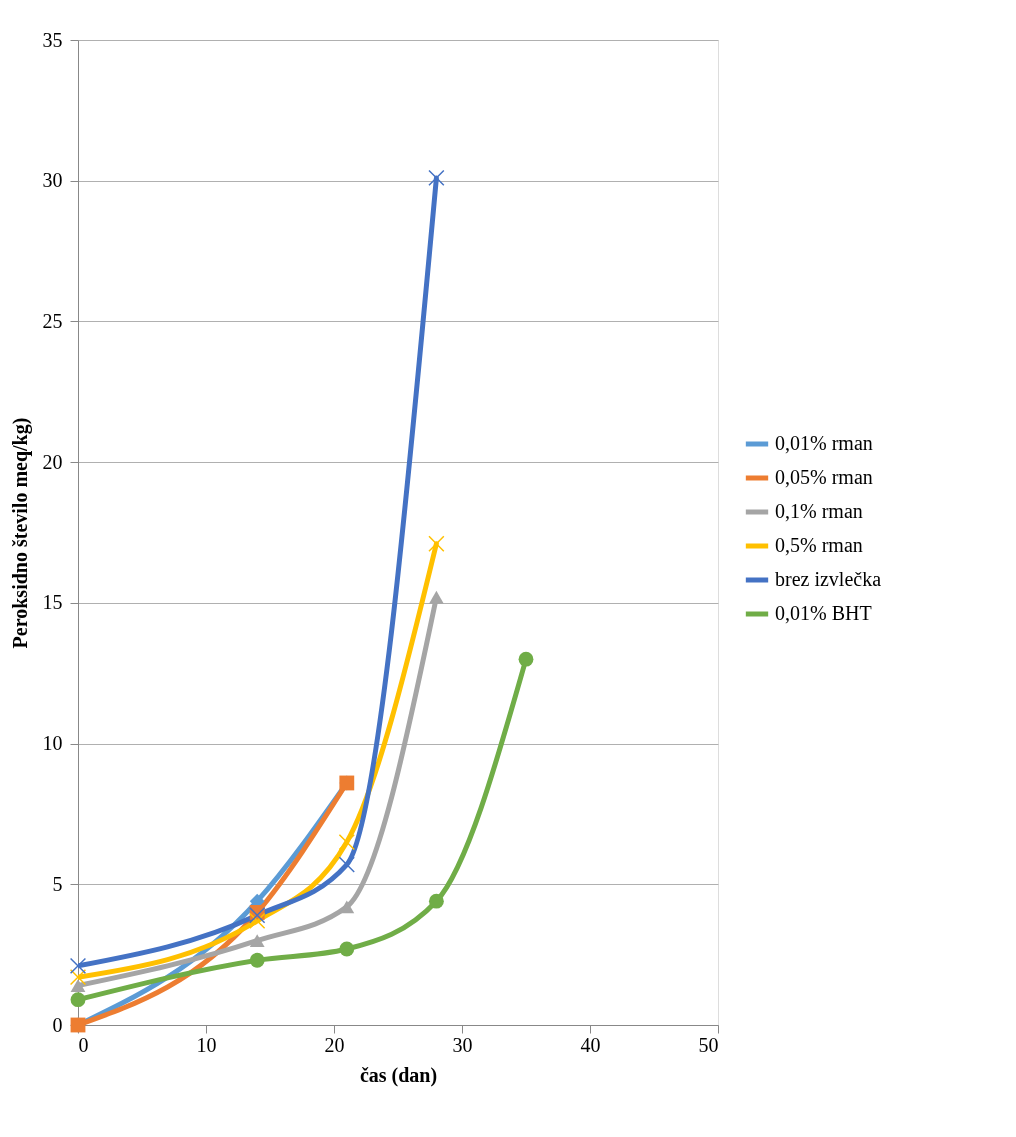 This screenshot has width=1016, height=1137. What do you see at coordinates (57, 1024) in the screenshot?
I see `y-tick-label: 0` at bounding box center [57, 1024].